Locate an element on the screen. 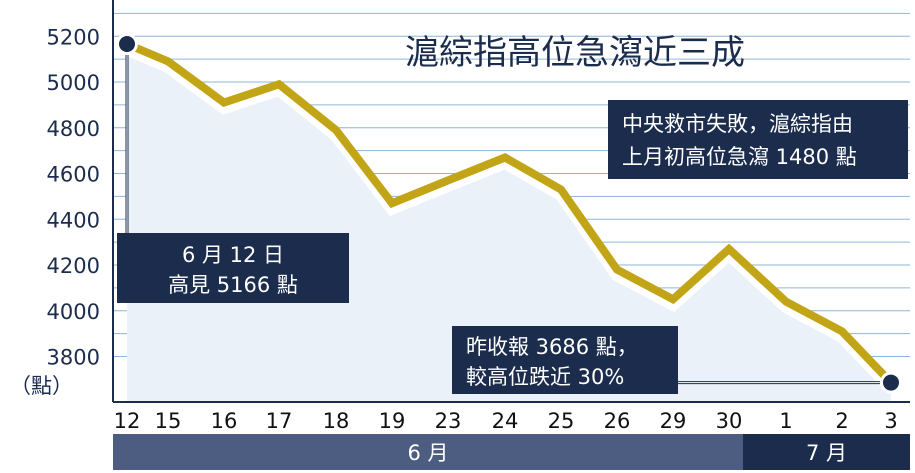 Image resolution: width=915 pixels, height=473 pixels. x-tick-label: 26 is located at coordinates (617, 421).